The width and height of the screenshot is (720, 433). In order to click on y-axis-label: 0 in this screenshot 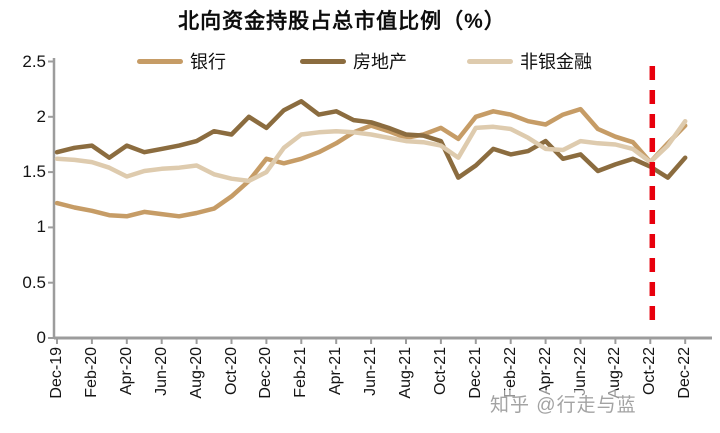, I will do `click(41, 337)`.